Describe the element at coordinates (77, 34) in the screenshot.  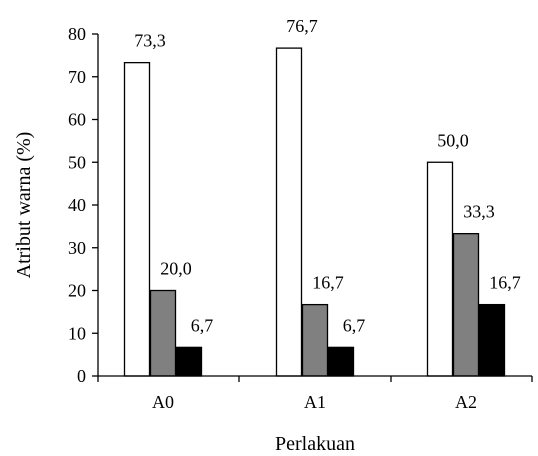
I see `y-tick-label: 80` at that location.